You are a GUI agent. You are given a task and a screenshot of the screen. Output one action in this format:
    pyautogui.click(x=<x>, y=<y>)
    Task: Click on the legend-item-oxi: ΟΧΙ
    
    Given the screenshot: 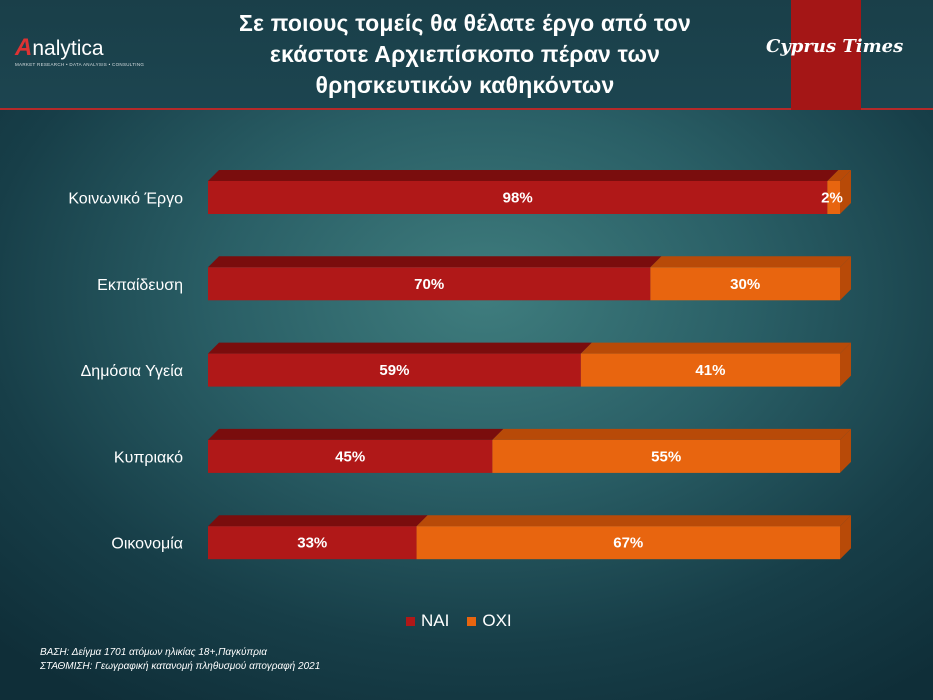 What is the action you would take?
    pyautogui.click(x=489, y=621)
    